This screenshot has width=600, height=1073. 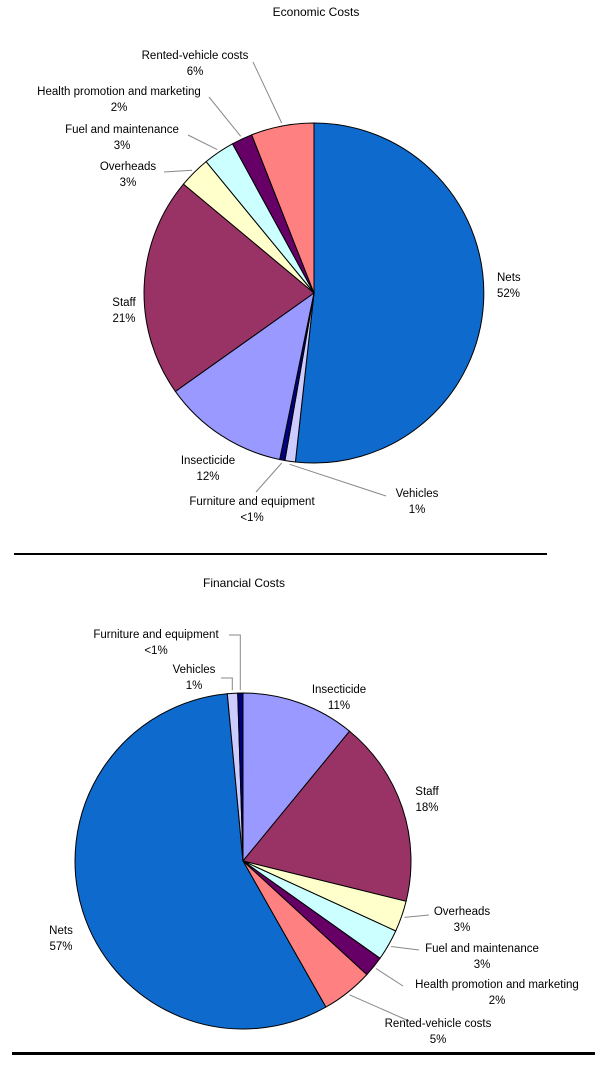 I want to click on slice-label-pct: 57%, so click(x=61, y=946).